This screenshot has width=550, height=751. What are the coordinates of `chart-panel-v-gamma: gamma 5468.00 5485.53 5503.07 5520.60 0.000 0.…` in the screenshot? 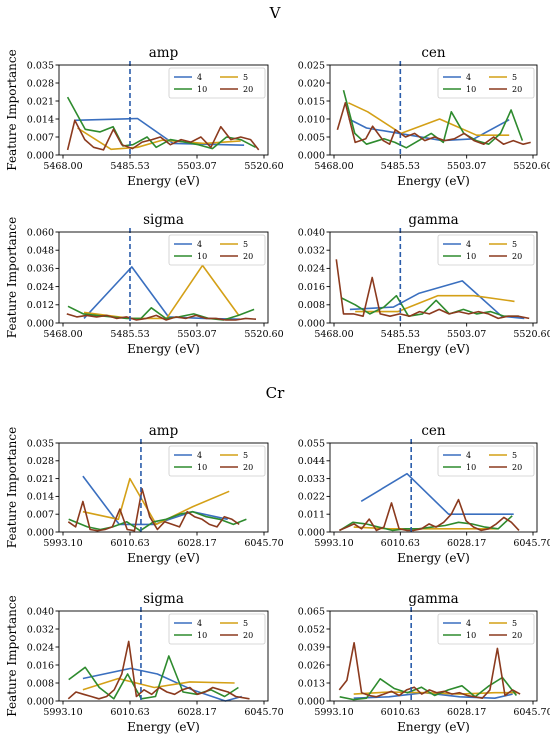 It's located at (424, 284).